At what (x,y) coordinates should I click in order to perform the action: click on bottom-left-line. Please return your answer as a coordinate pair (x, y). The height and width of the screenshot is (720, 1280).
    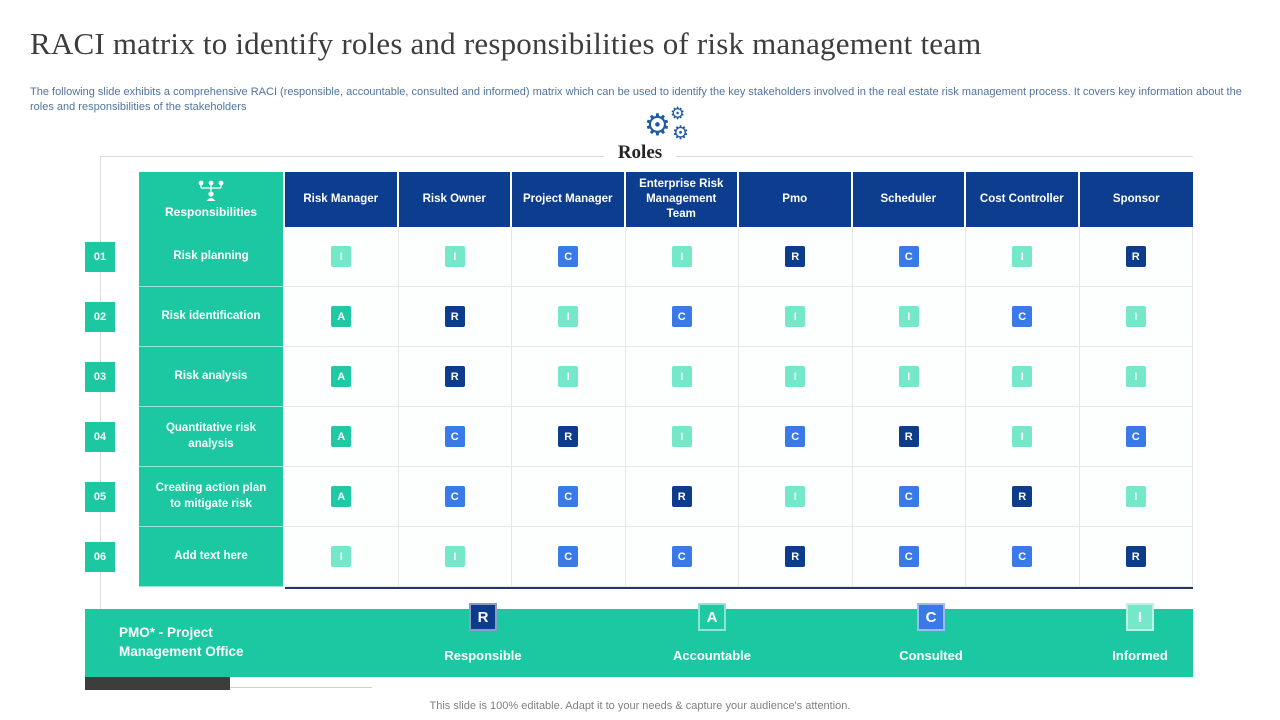
    Looking at the image, I should click on (301, 687).